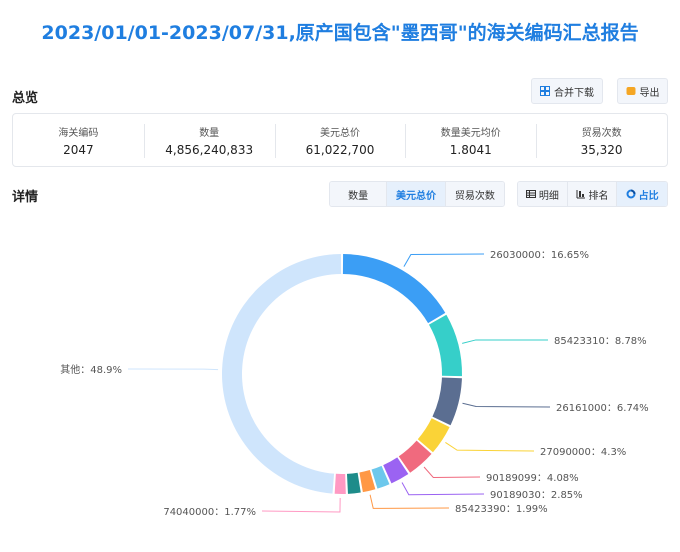 The width and height of the screenshot is (680, 552). I want to click on tab-proportion-label: 占比, so click(648, 196).